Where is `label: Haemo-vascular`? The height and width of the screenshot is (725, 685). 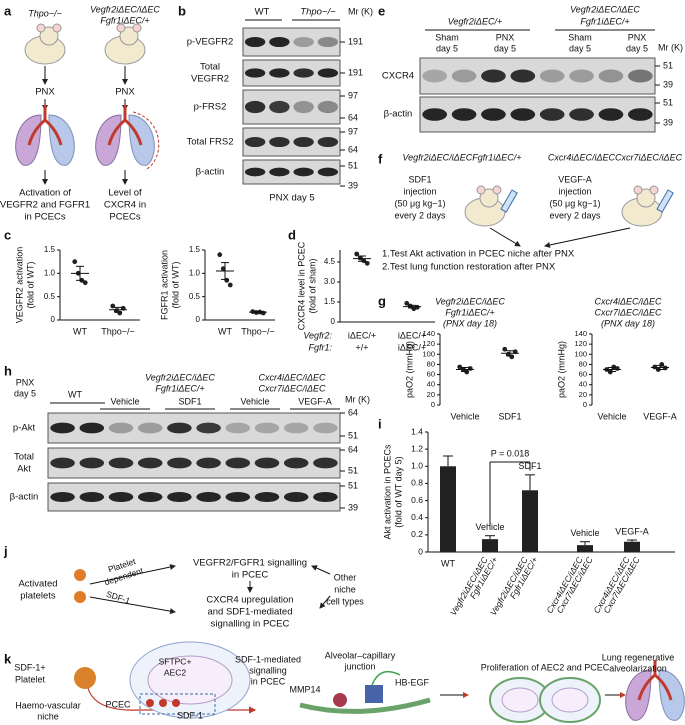
label: Haemo-vascular is located at coordinates (48, 705).